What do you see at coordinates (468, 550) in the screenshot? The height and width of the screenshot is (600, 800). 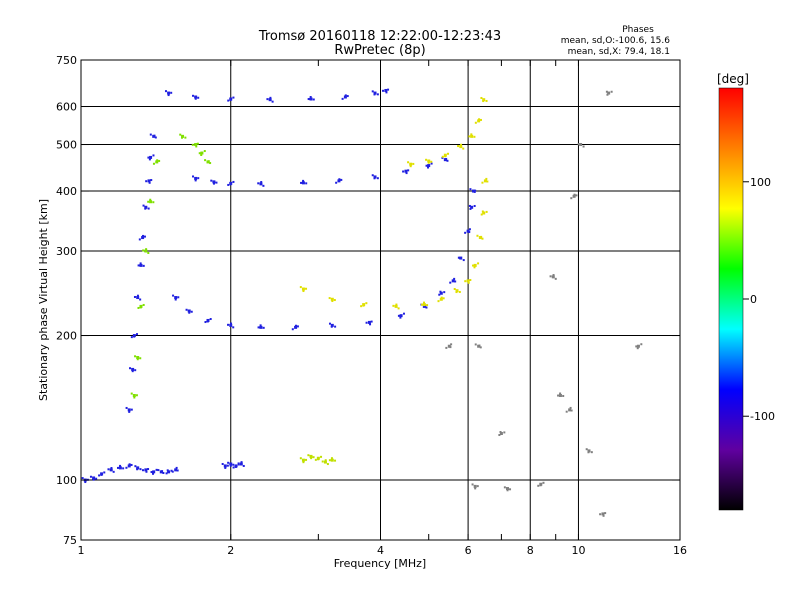 I see `x-tick-label: 6` at bounding box center [468, 550].